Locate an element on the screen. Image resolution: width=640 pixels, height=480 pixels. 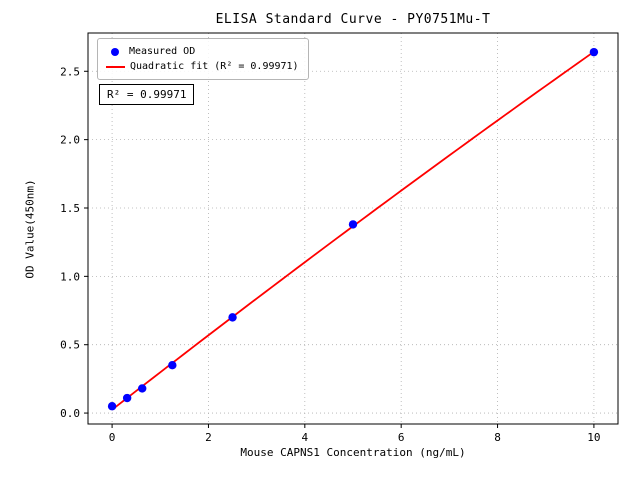
r-squared-annotation: R² = 0.99971 is located at coordinates (147, 94).